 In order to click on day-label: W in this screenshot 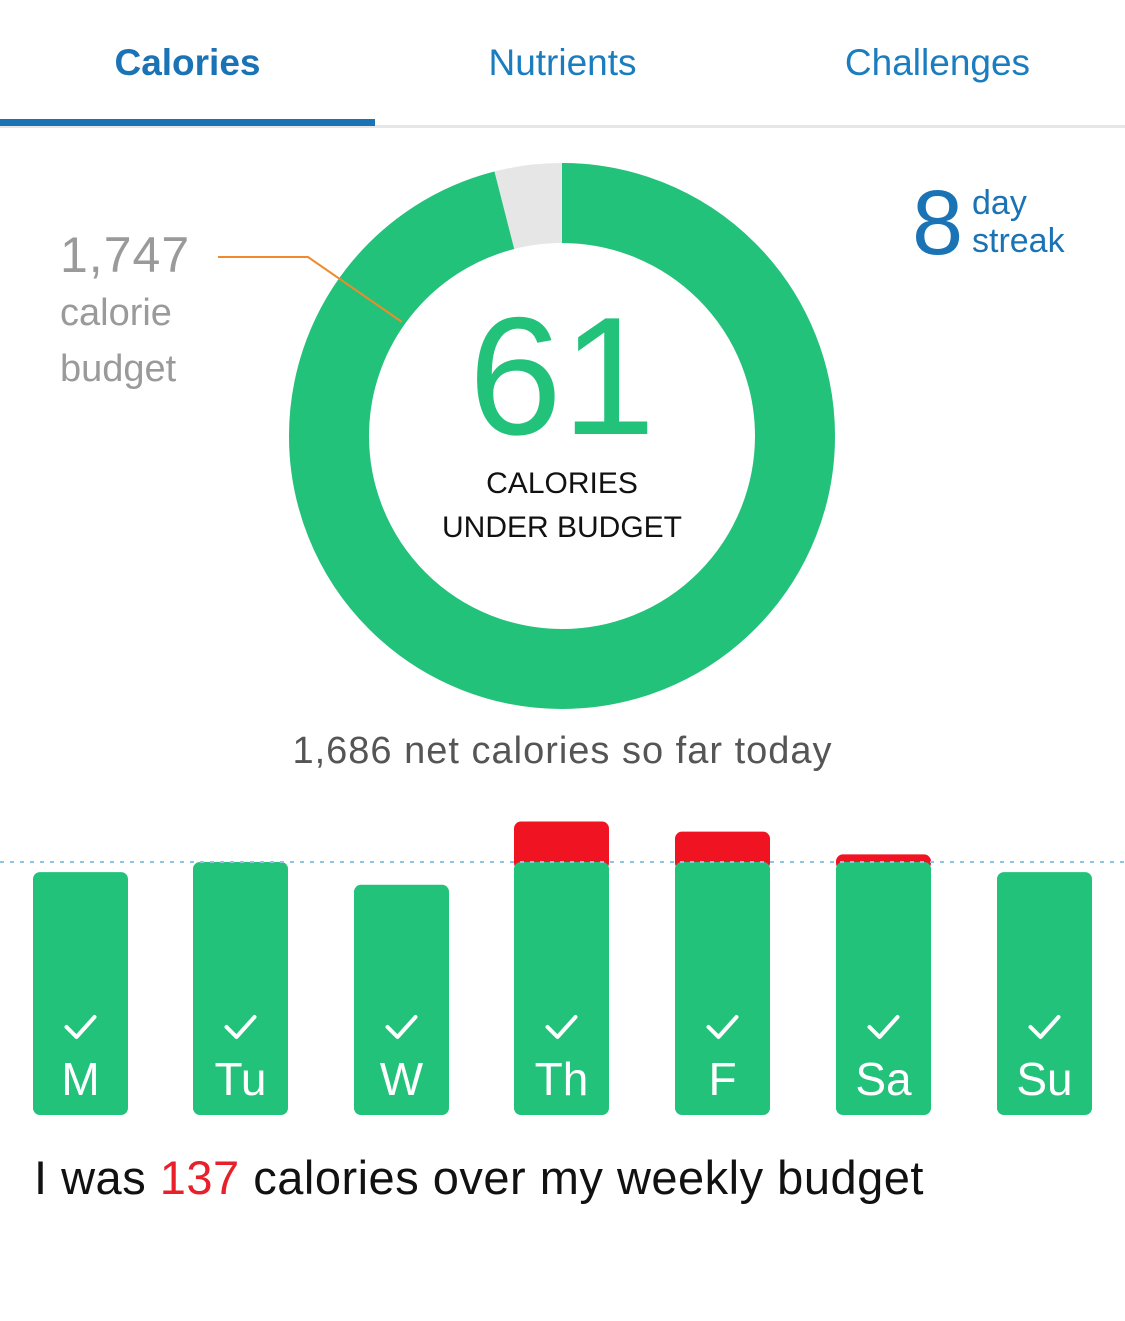, I will do `click(402, 1079)`.